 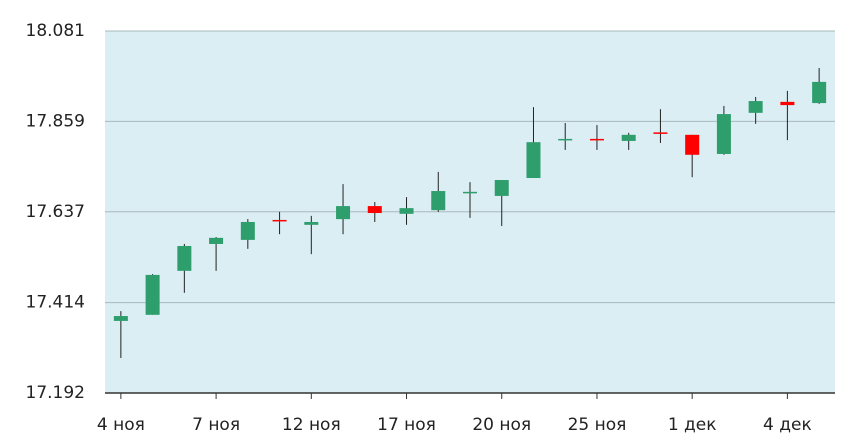 I want to click on x-tick-label: 17 ноя, so click(x=406, y=425).